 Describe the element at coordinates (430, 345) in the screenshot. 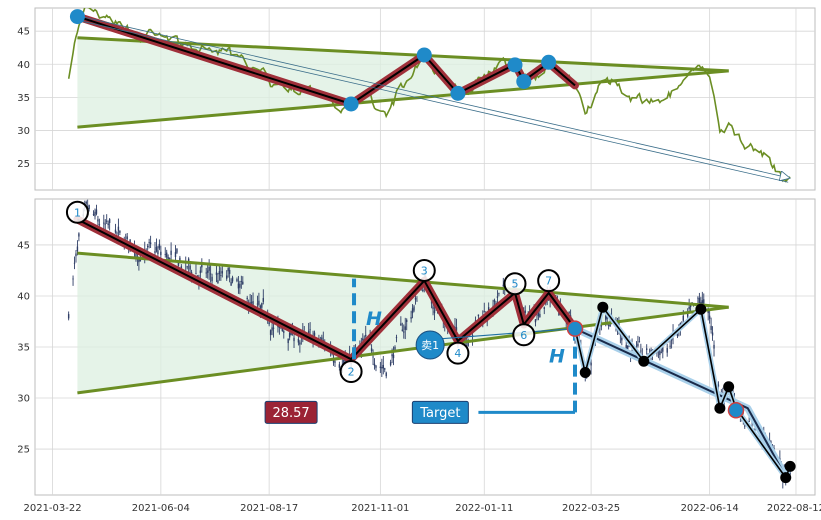

I see `sell-marker-label: 卖1` at that location.